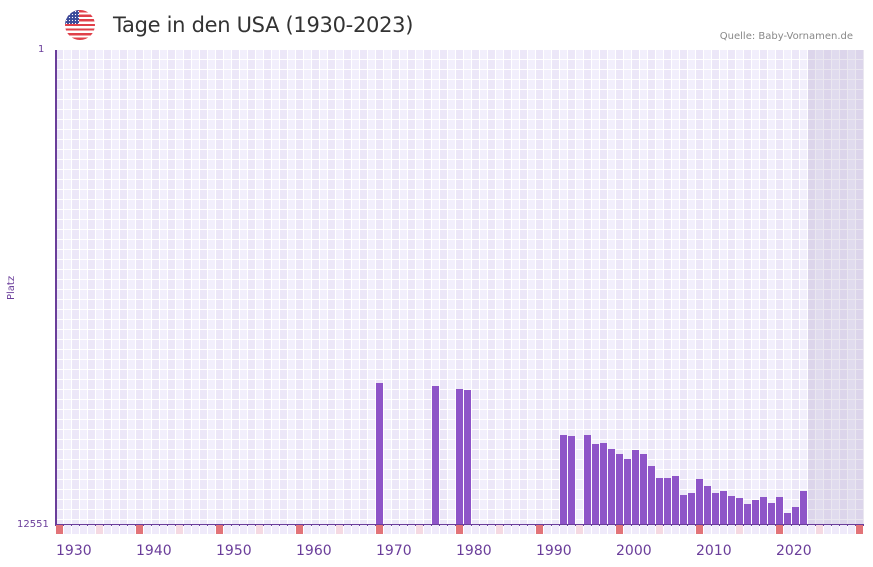 Image resolution: width=873 pixels, height=567 pixels. Describe the element at coordinates (474, 551) in the screenshot. I see `x-tick-label: 1980` at that location.